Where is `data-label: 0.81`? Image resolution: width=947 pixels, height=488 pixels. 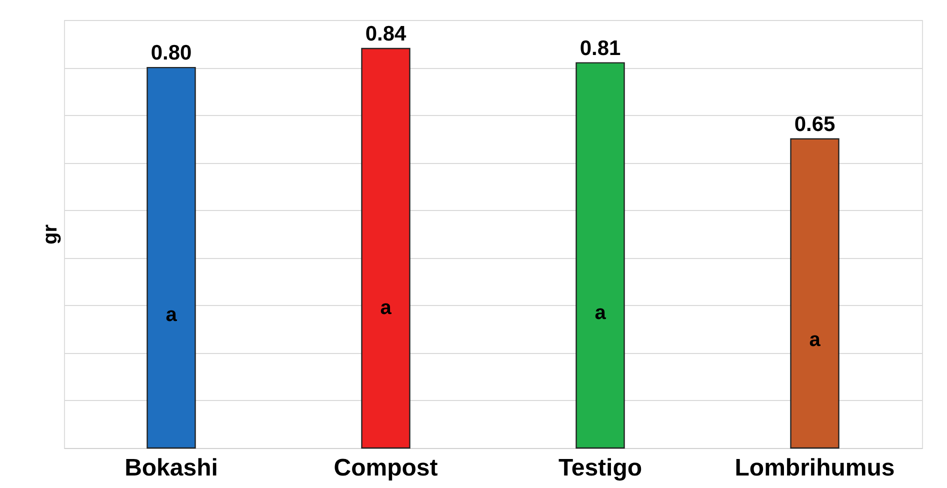
data-label: 0.81 is located at coordinates (601, 48).